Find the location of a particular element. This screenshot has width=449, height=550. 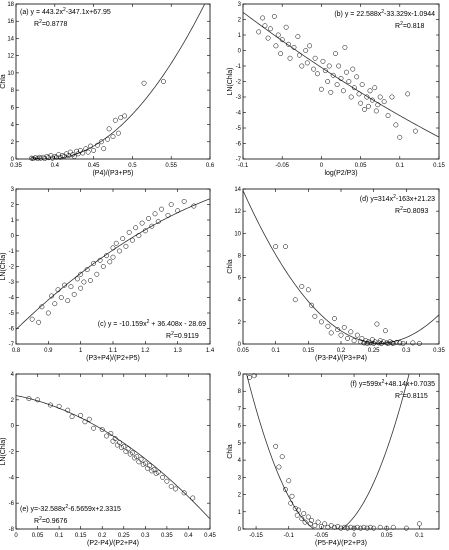

r-squared: R2​=0.8778 is located at coordinates (50, 23).